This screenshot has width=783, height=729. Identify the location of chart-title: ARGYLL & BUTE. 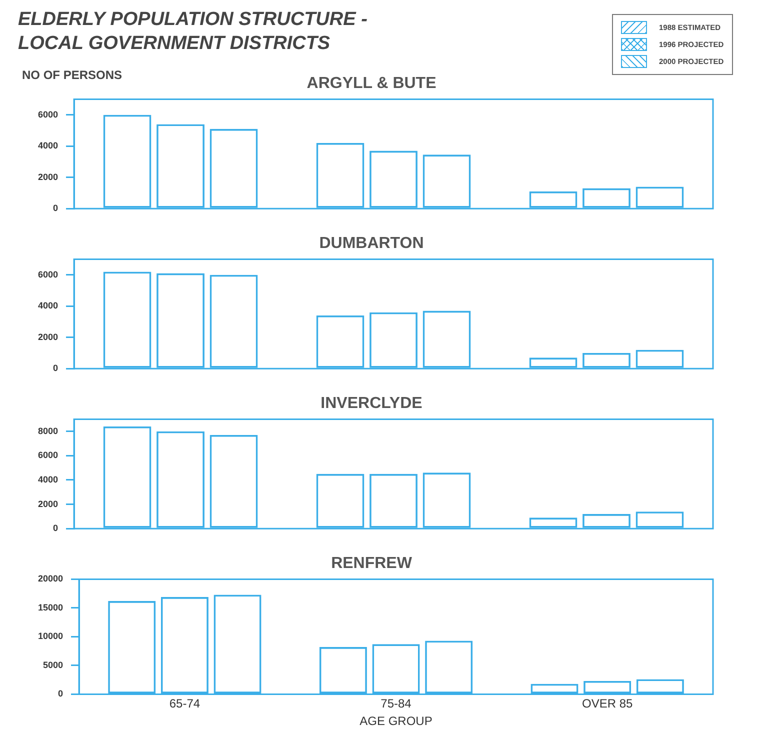
(371, 83).